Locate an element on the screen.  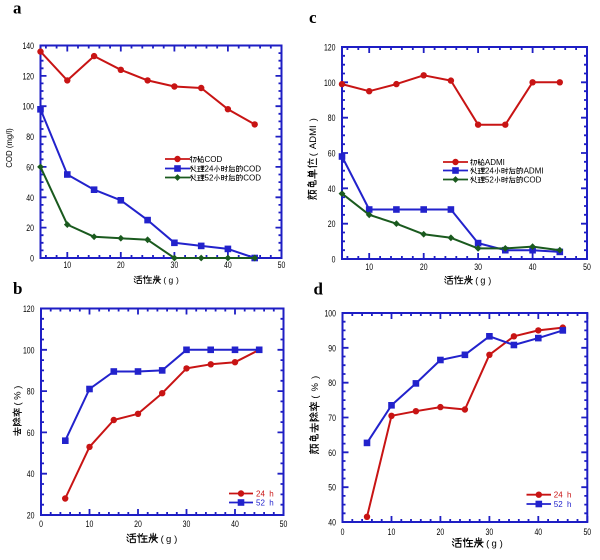
svg-text: 90 is located at coordinates (332, 348).